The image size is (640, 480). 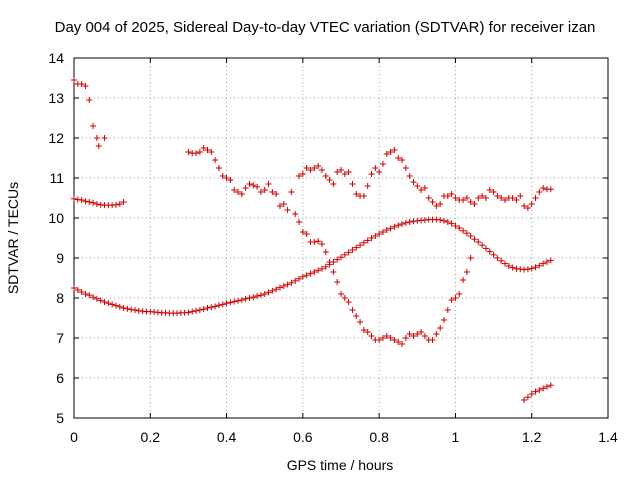 I want to click on y-tick-label: 7, so click(x=60, y=338).